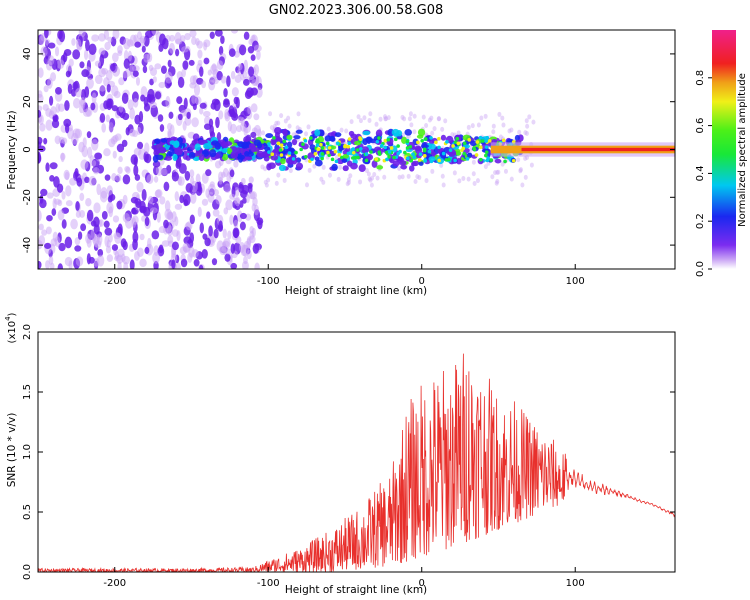 The height and width of the screenshot is (600, 750). I want to click on snr-x-ticks: -200 -100 0 100, so click(344, 578).